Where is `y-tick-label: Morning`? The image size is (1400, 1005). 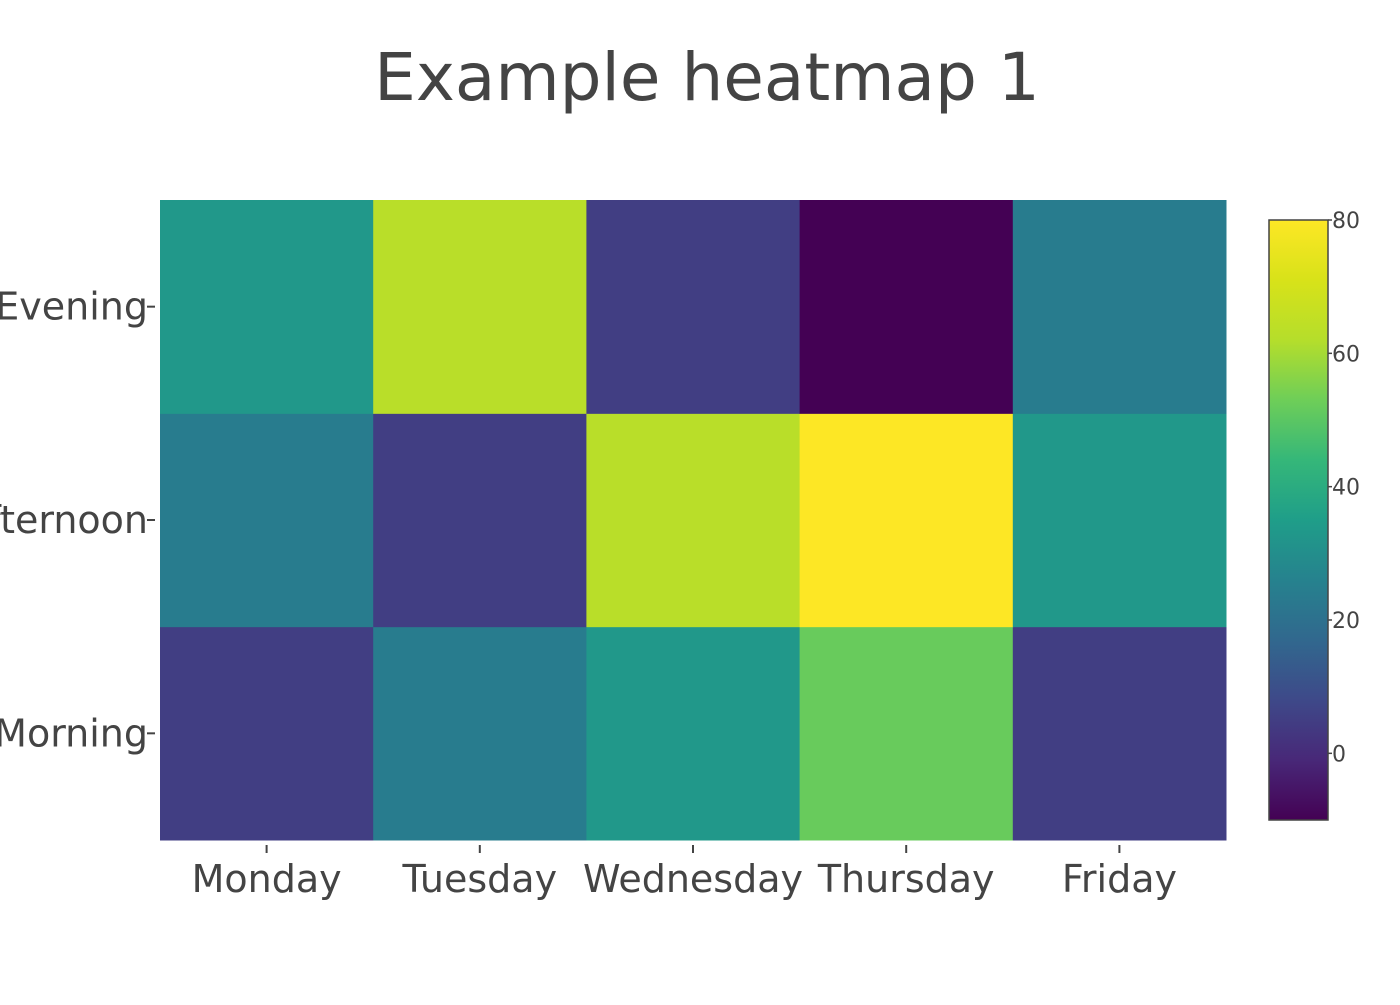 y-tick-label: Morning is located at coordinates (74, 733).